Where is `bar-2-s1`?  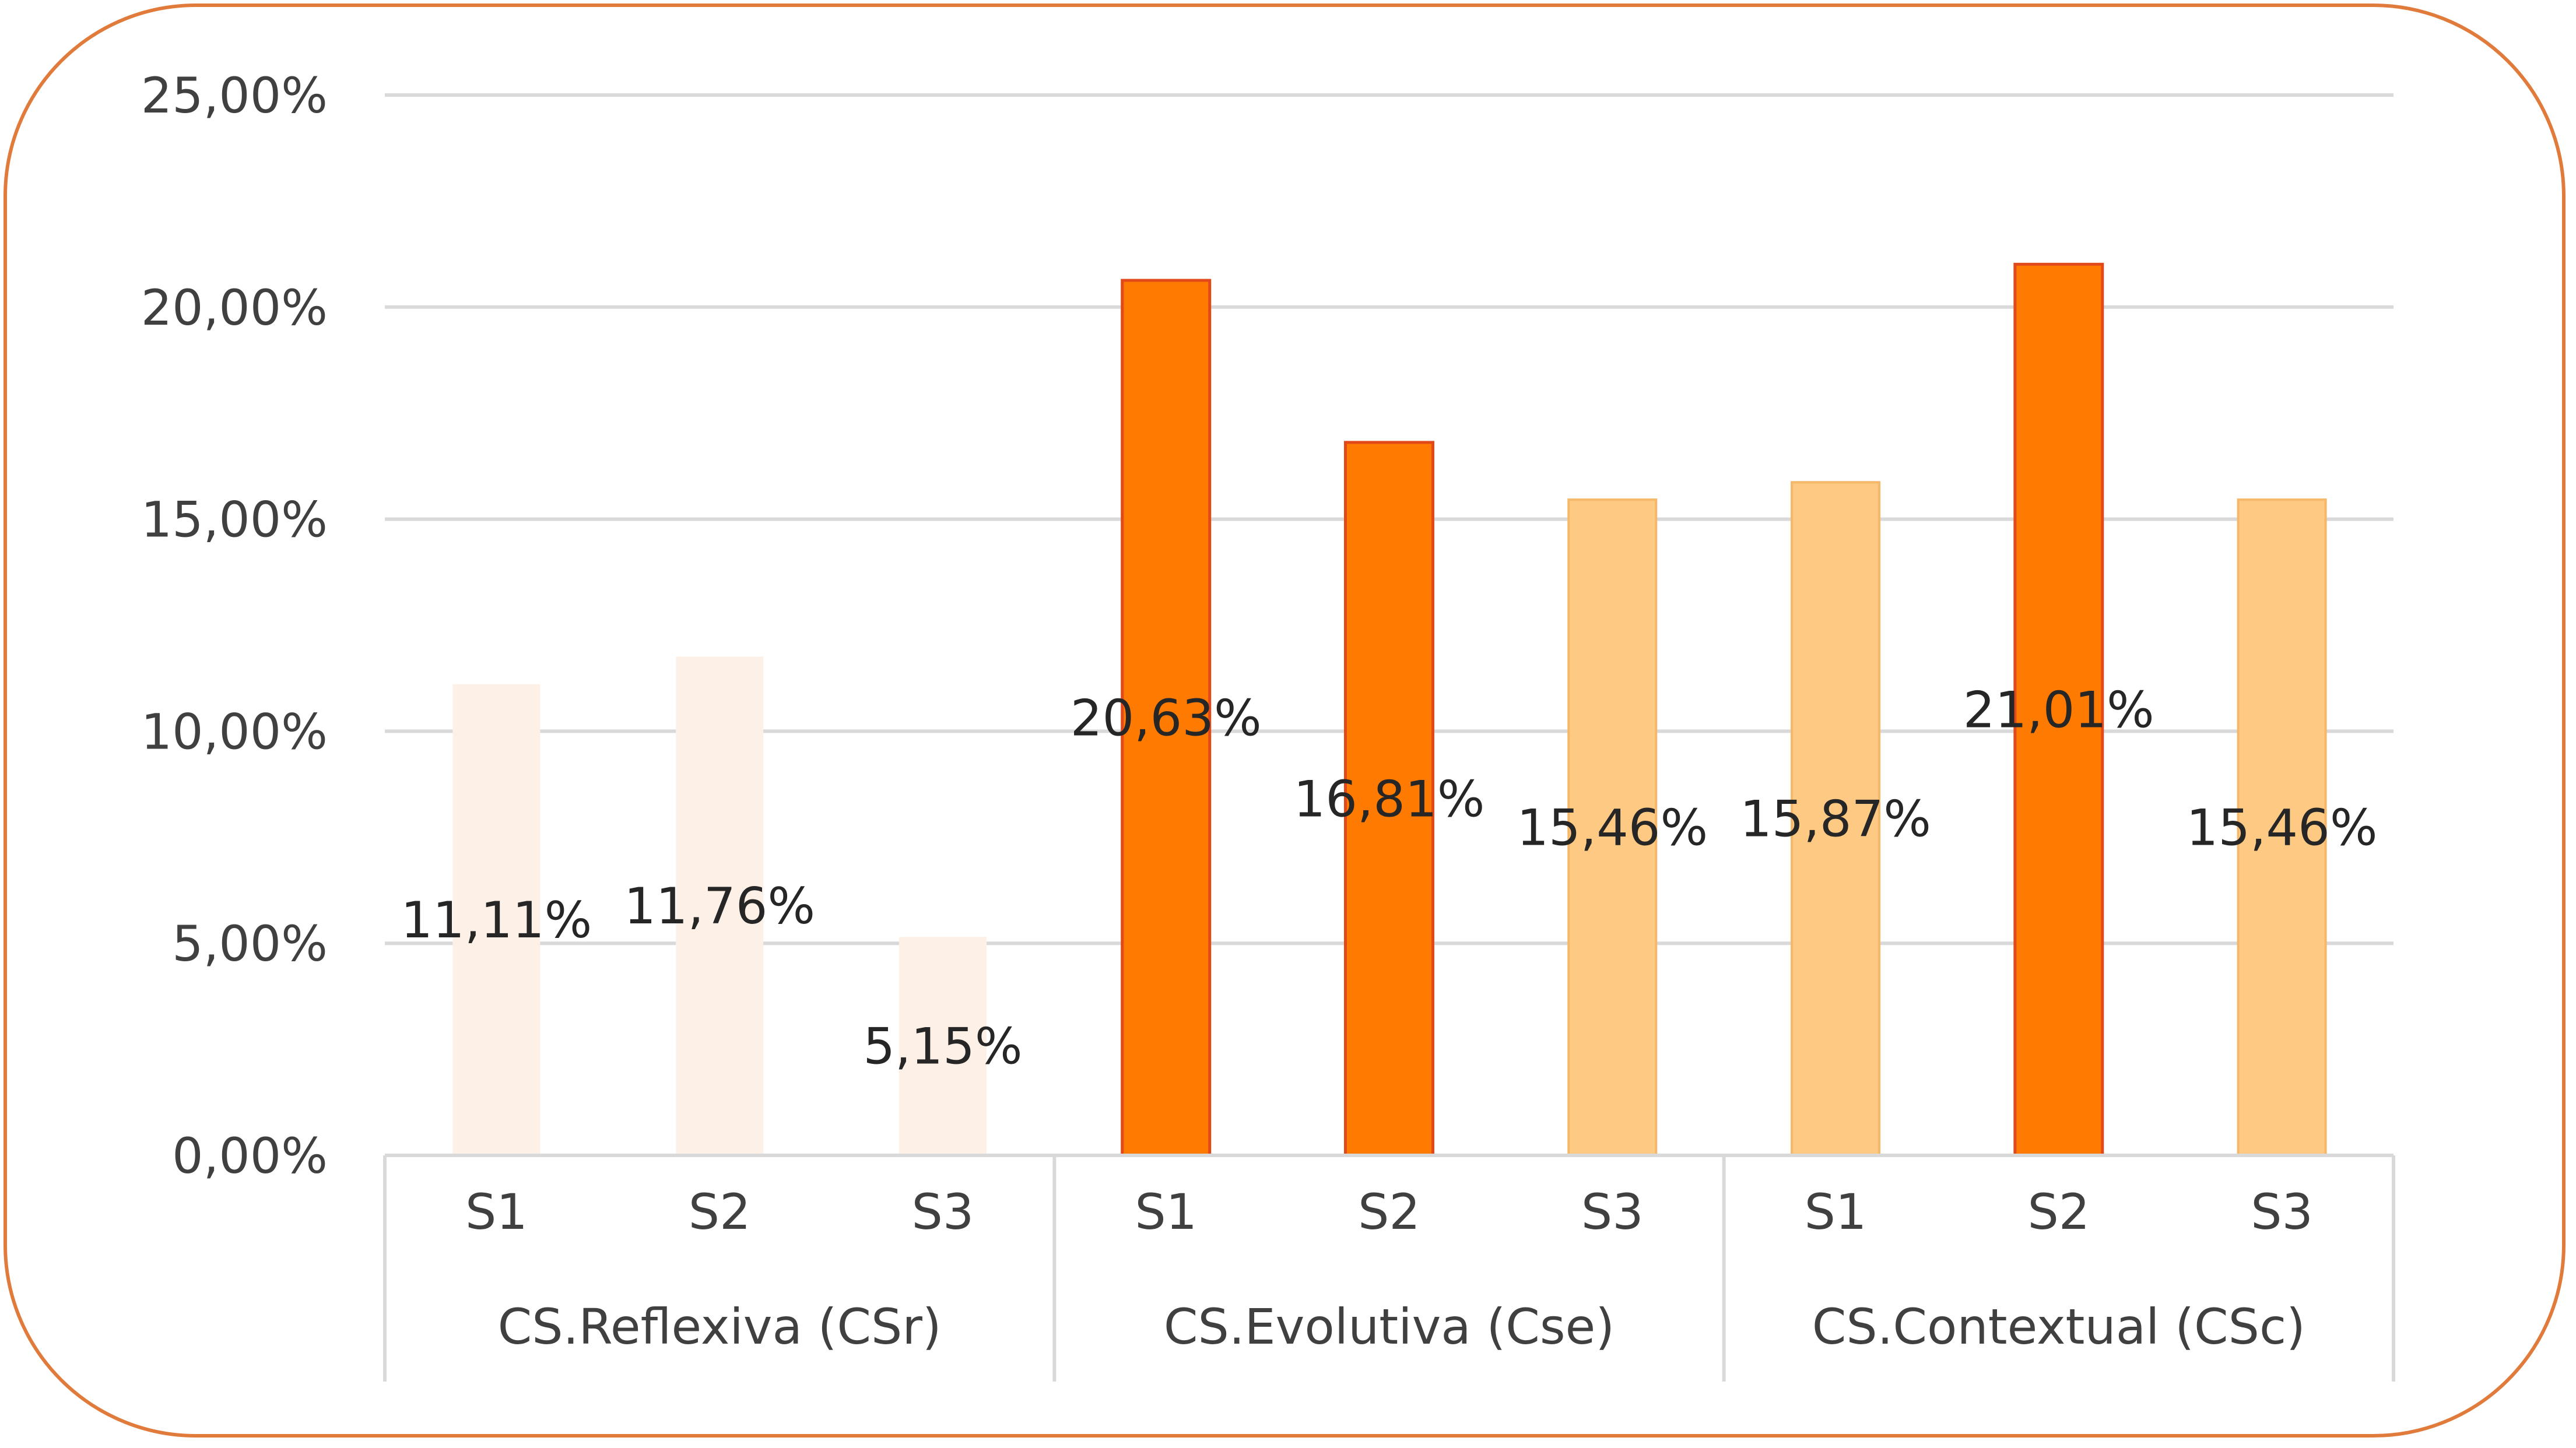
bar-2-s1 is located at coordinates (1166, 718).